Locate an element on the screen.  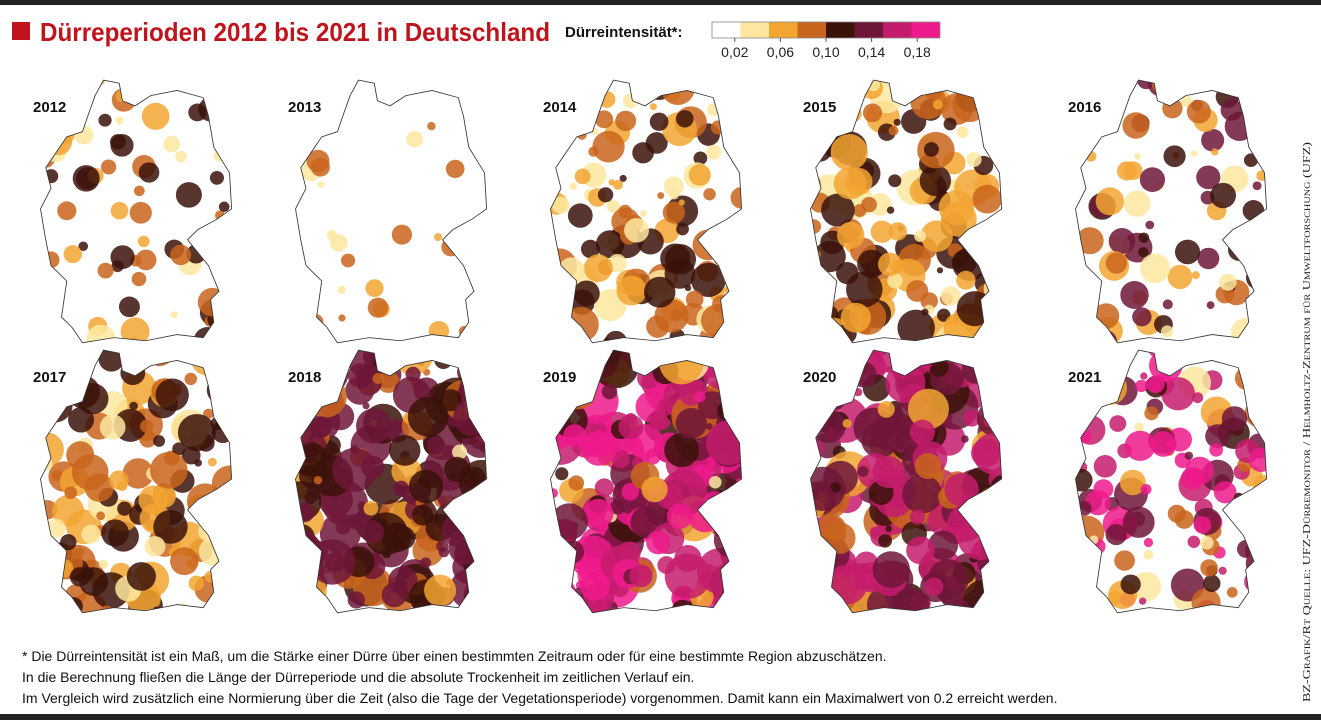
map-year: 2020 is located at coordinates (819, 377).